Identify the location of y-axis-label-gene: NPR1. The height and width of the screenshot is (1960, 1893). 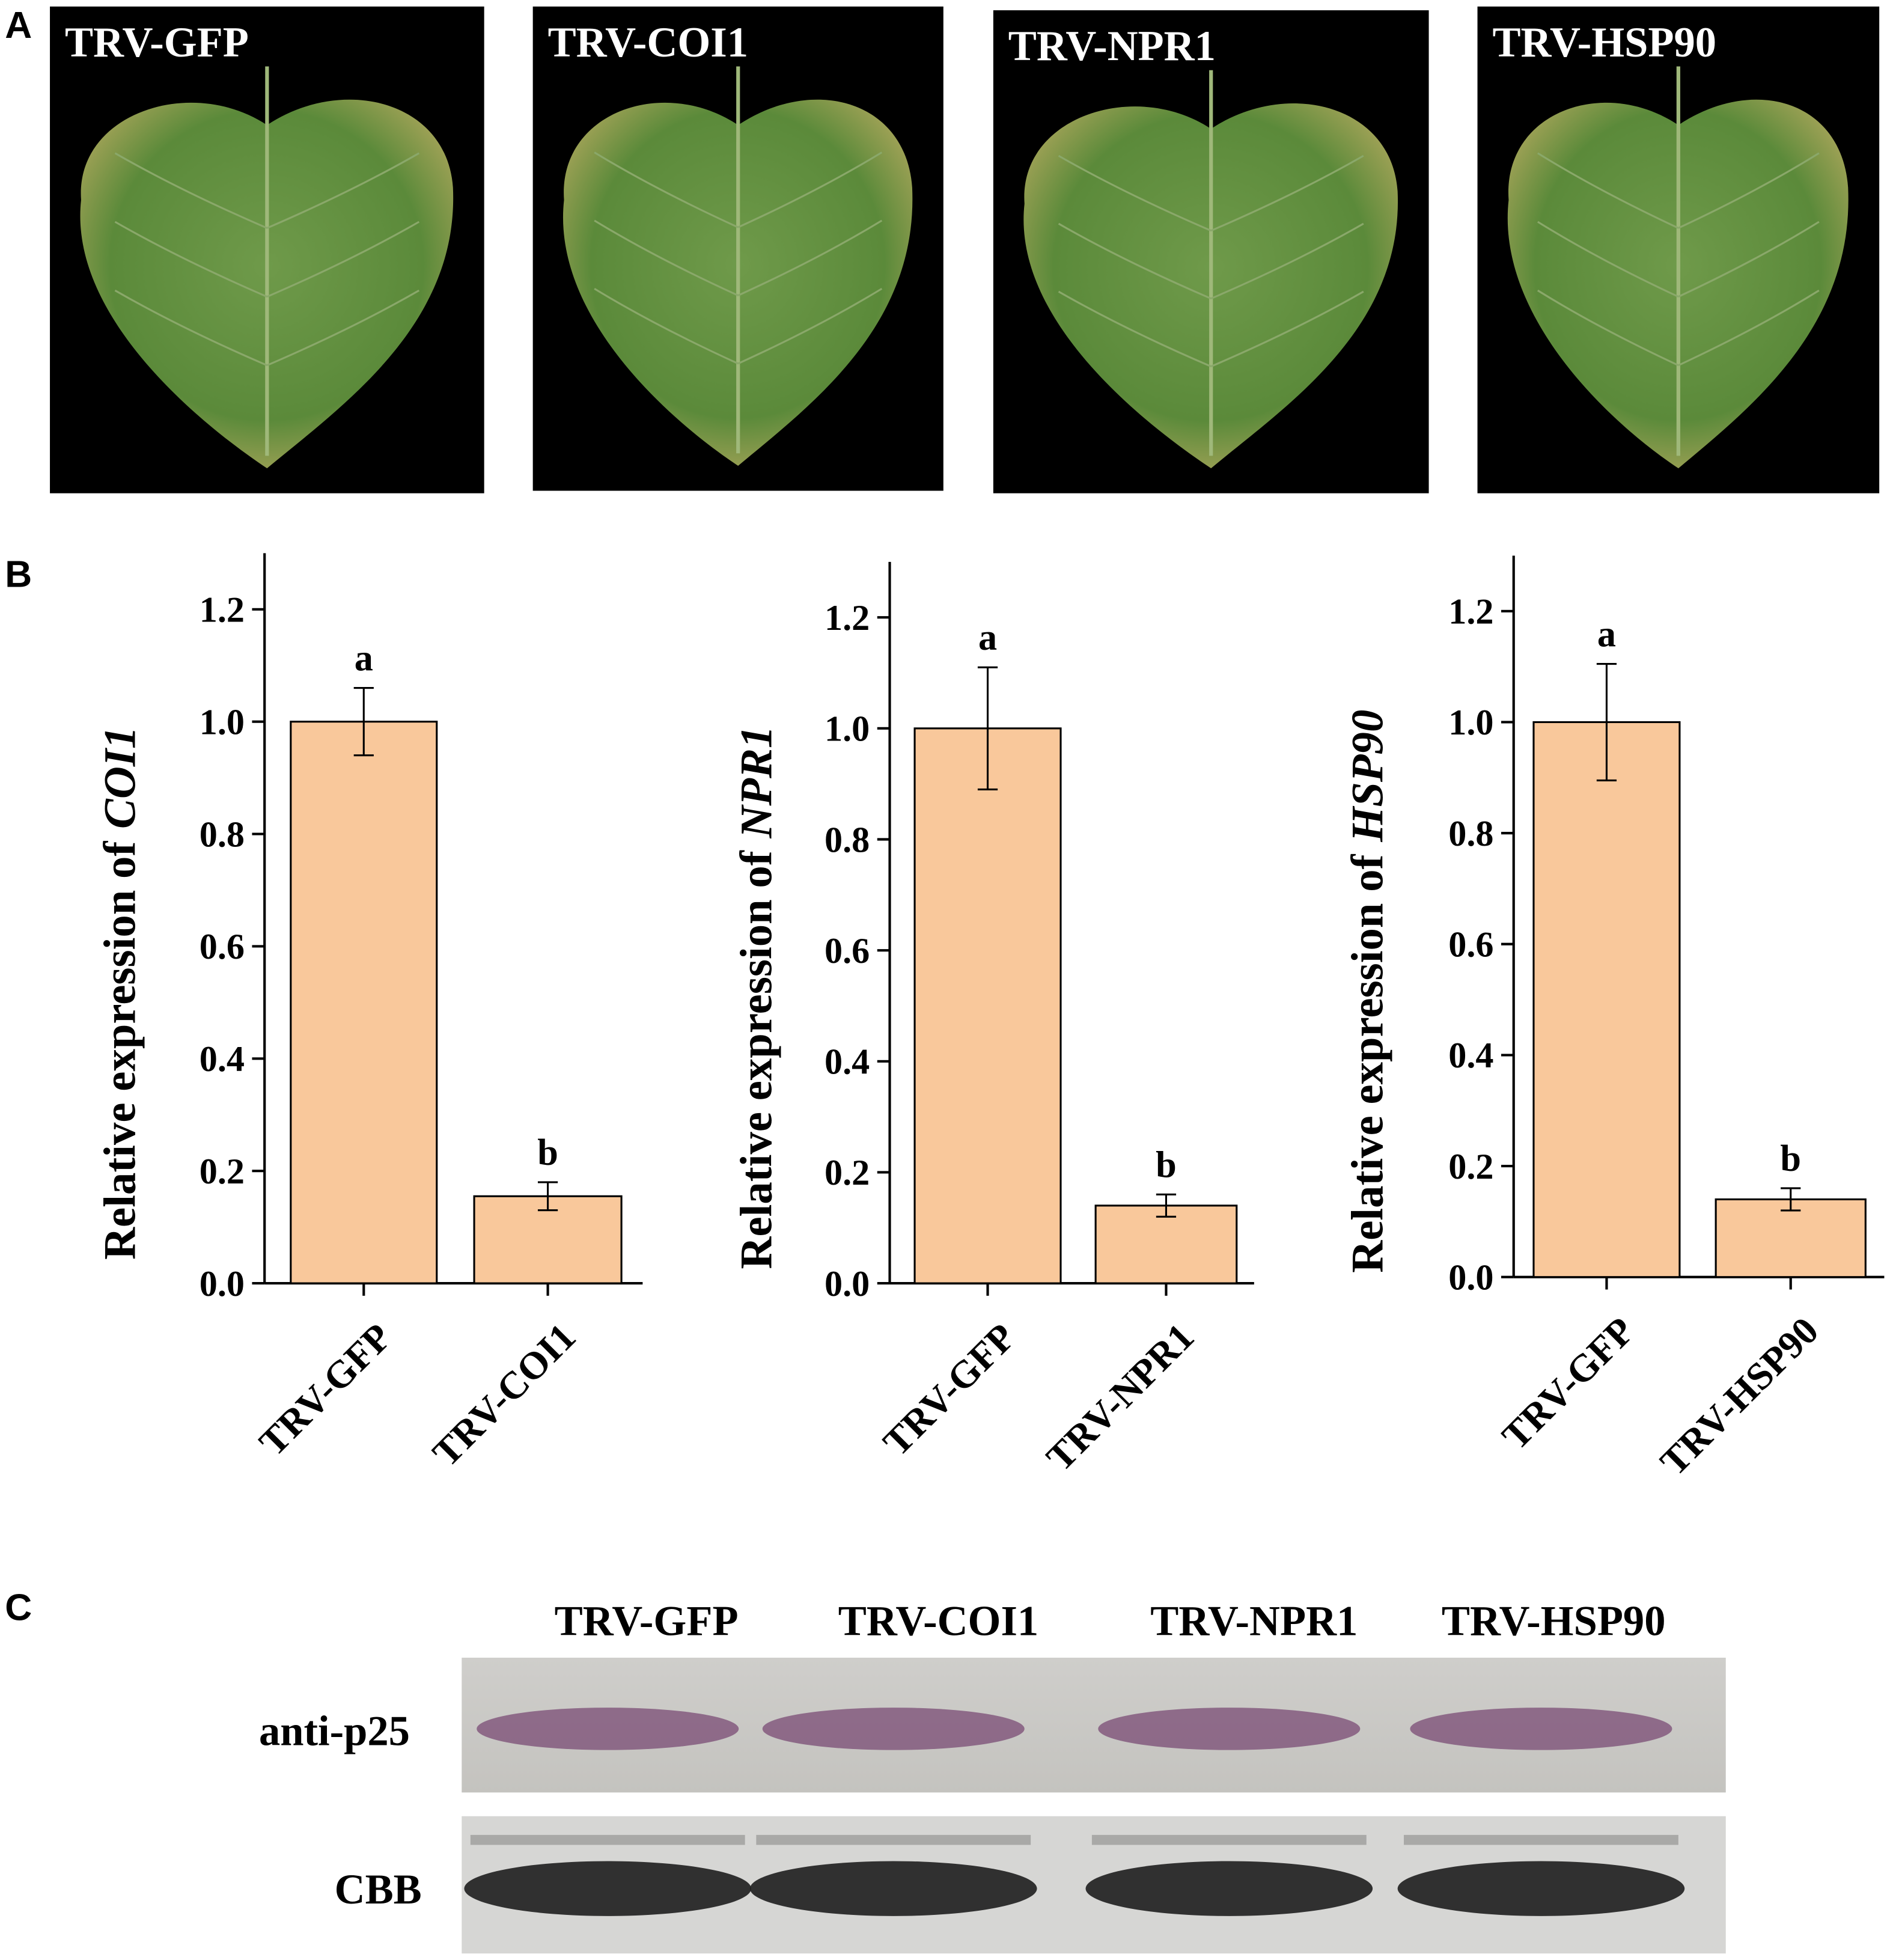
(756, 782).